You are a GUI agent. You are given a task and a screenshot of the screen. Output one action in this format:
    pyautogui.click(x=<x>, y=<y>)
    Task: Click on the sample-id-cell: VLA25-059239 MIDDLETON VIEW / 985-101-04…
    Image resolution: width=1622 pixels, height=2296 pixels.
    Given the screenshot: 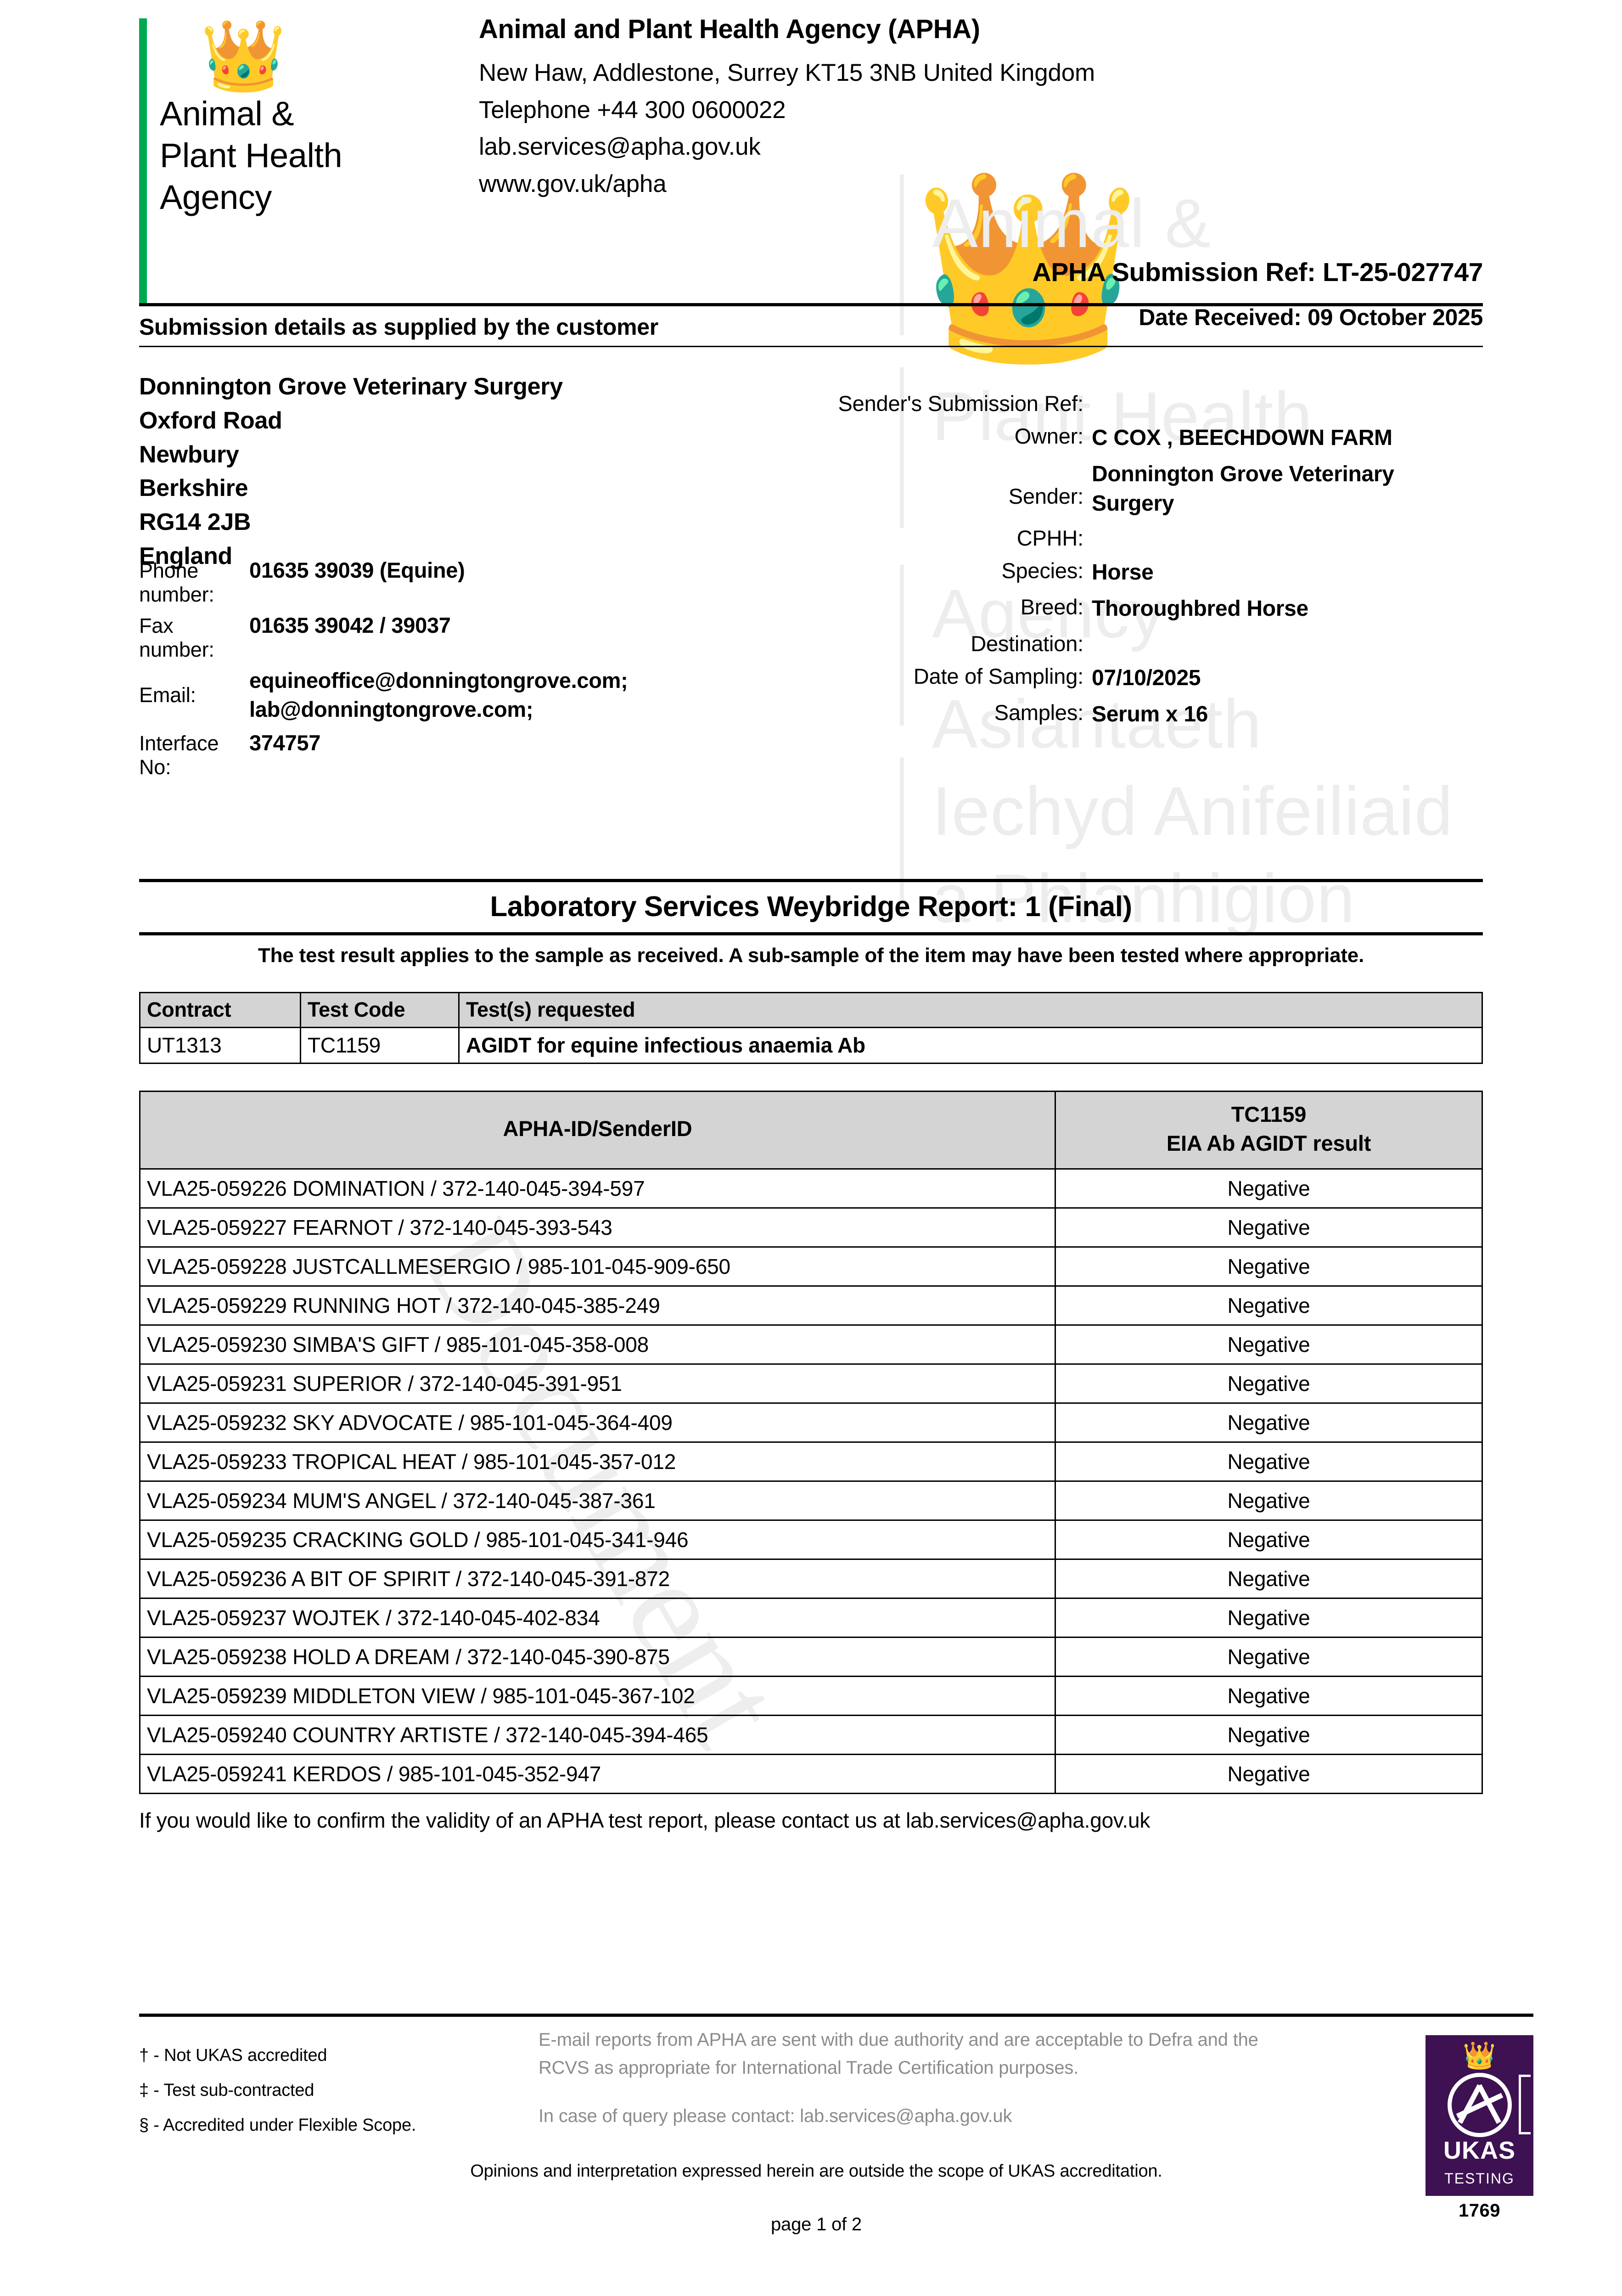 What is the action you would take?
    pyautogui.click(x=597, y=1695)
    